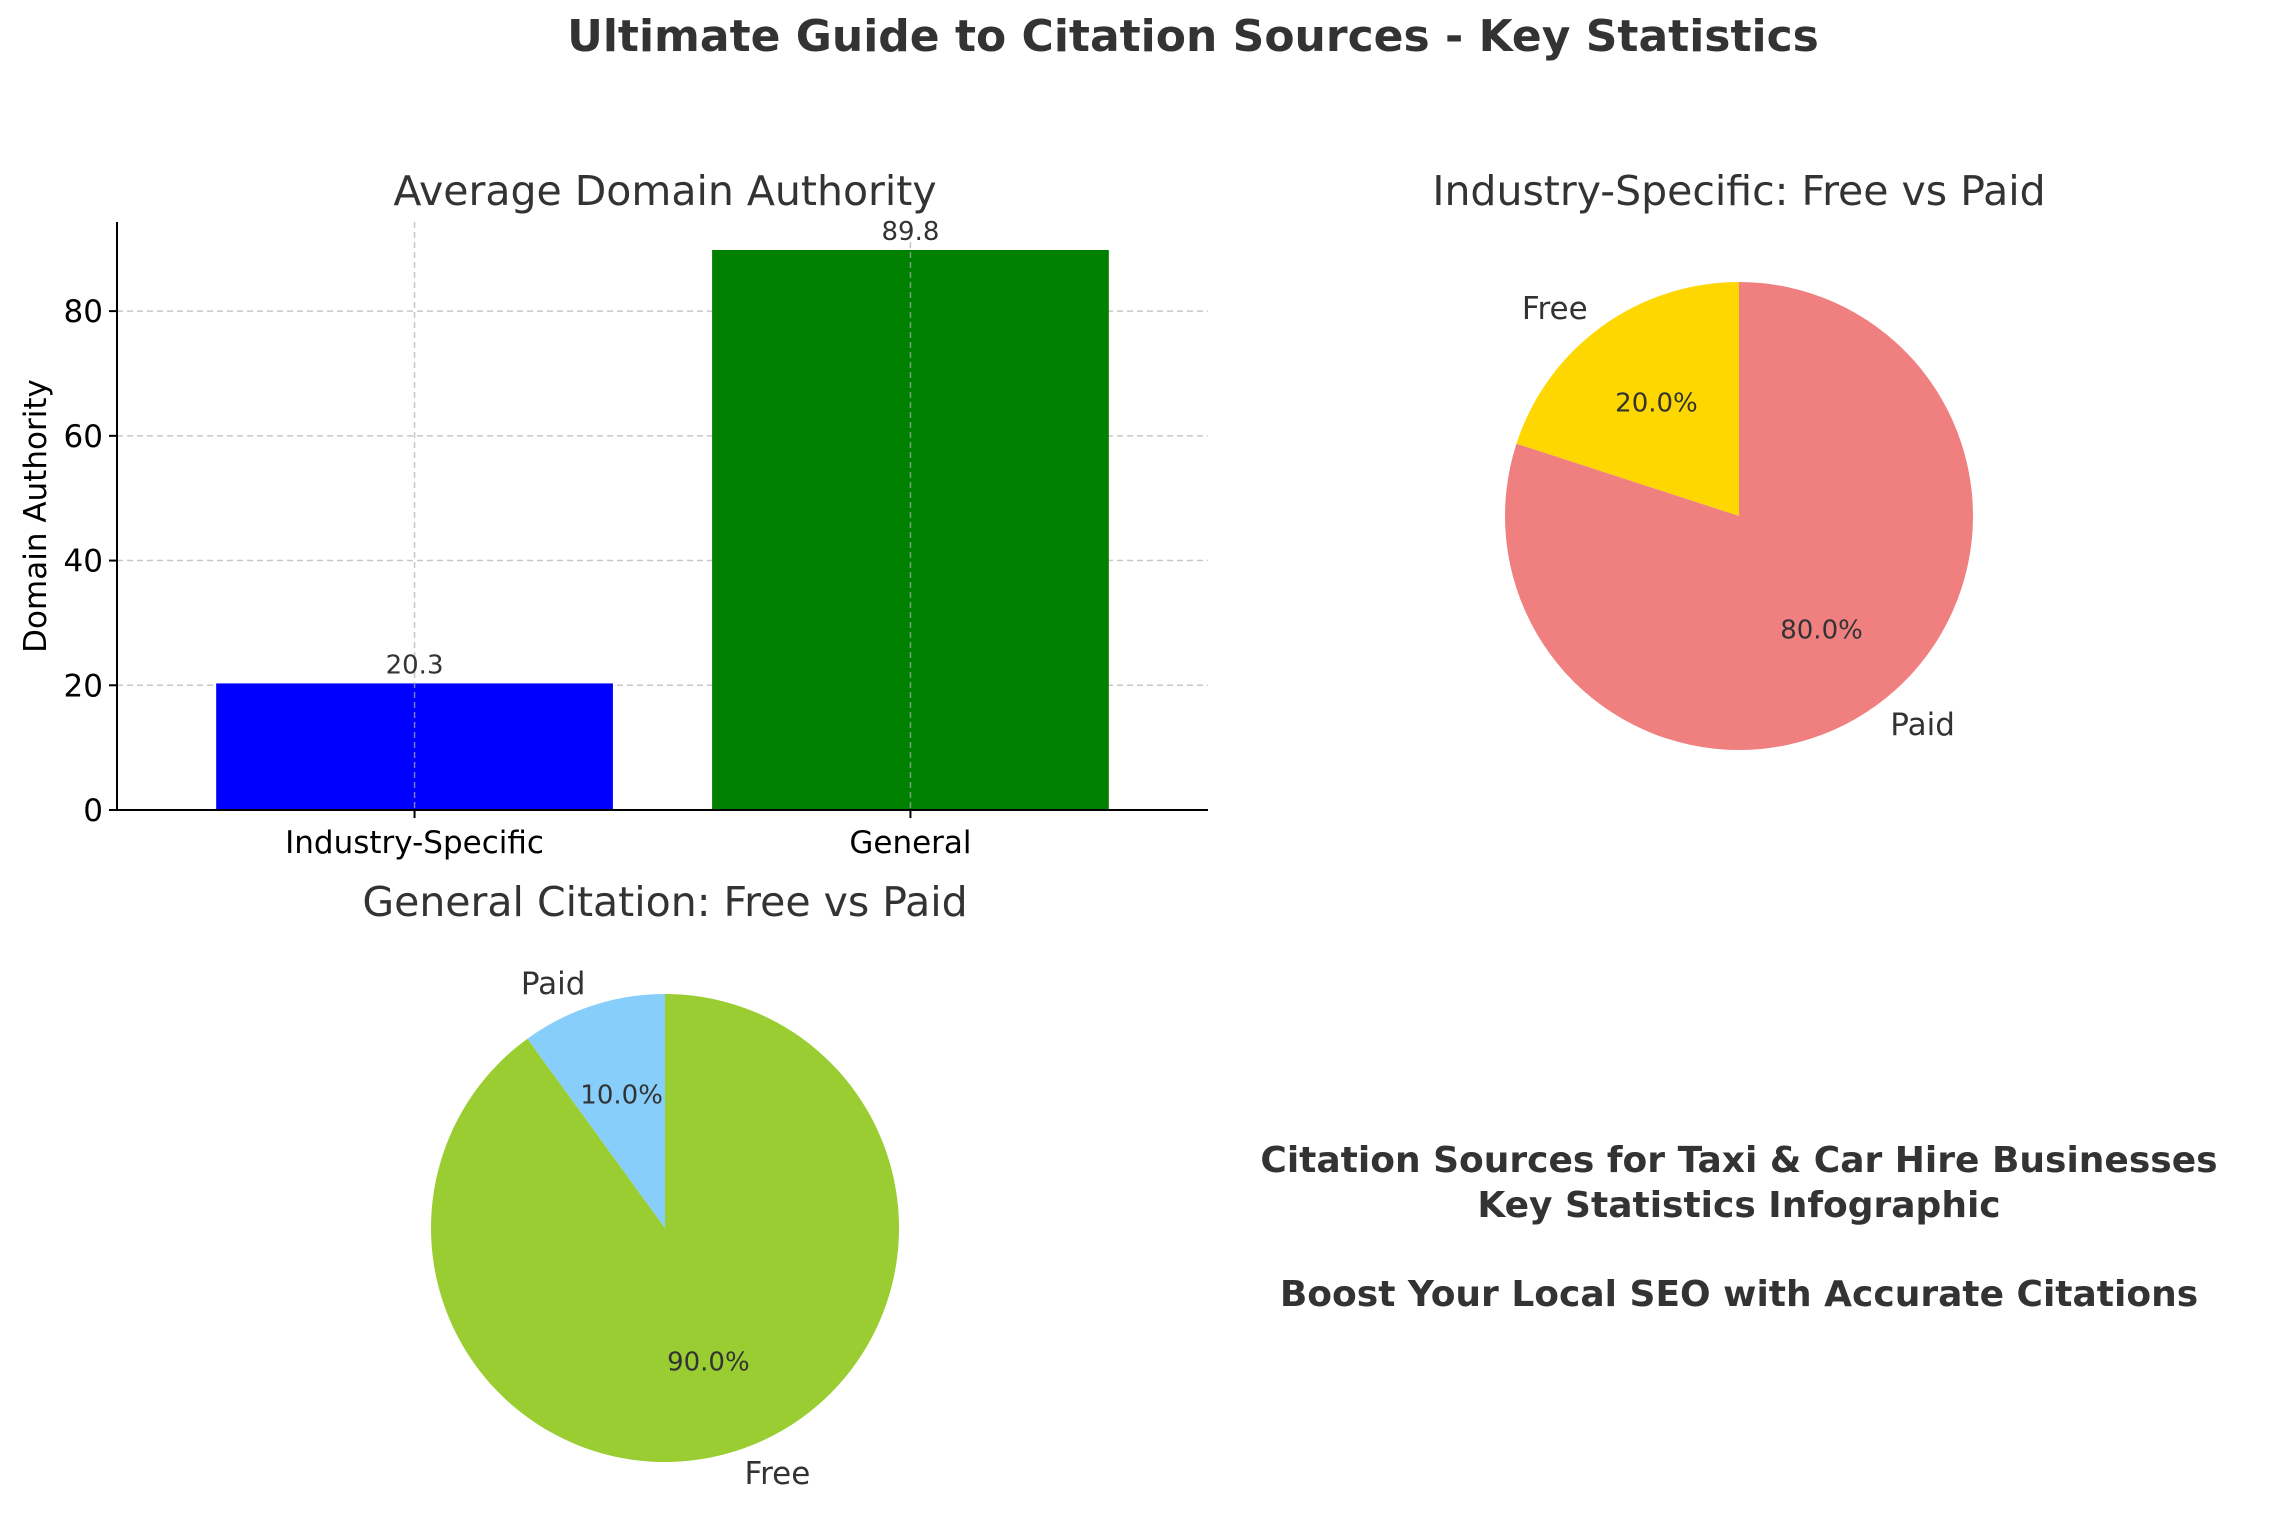 The height and width of the screenshot is (1530, 2286). Describe the element at coordinates (664, 191) in the screenshot. I see `bar-chart-title: Average Domain Authority` at that location.